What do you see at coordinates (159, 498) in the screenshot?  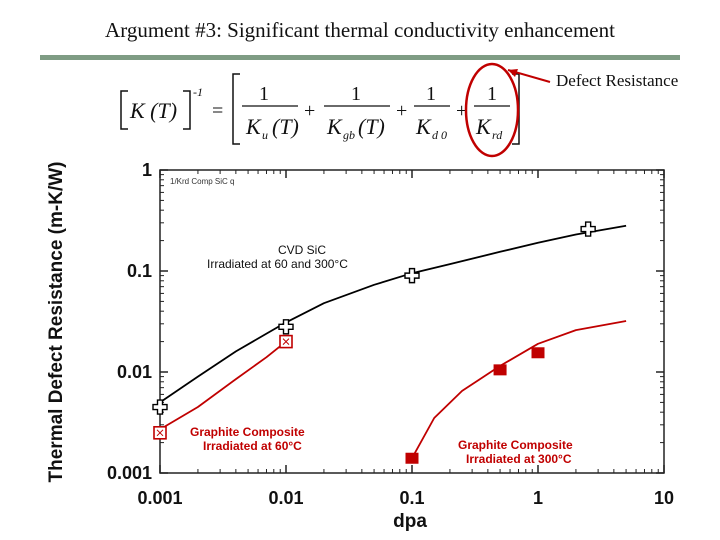 I see `x-tick-label: 0.001` at bounding box center [159, 498].